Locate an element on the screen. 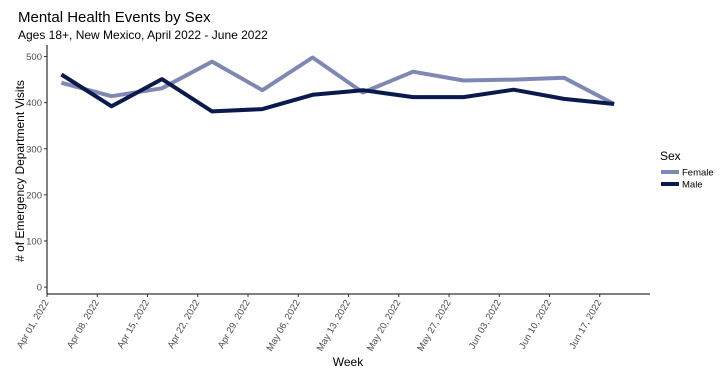  x-tick-label: Apr 29, 2022 is located at coordinates (234, 324).